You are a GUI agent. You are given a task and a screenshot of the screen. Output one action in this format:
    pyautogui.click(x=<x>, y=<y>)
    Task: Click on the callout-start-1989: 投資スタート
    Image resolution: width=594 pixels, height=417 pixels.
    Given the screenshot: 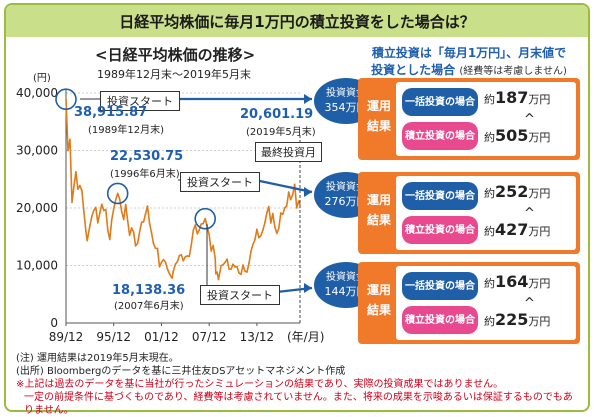 What is the action you would take?
    pyautogui.click(x=140, y=101)
    